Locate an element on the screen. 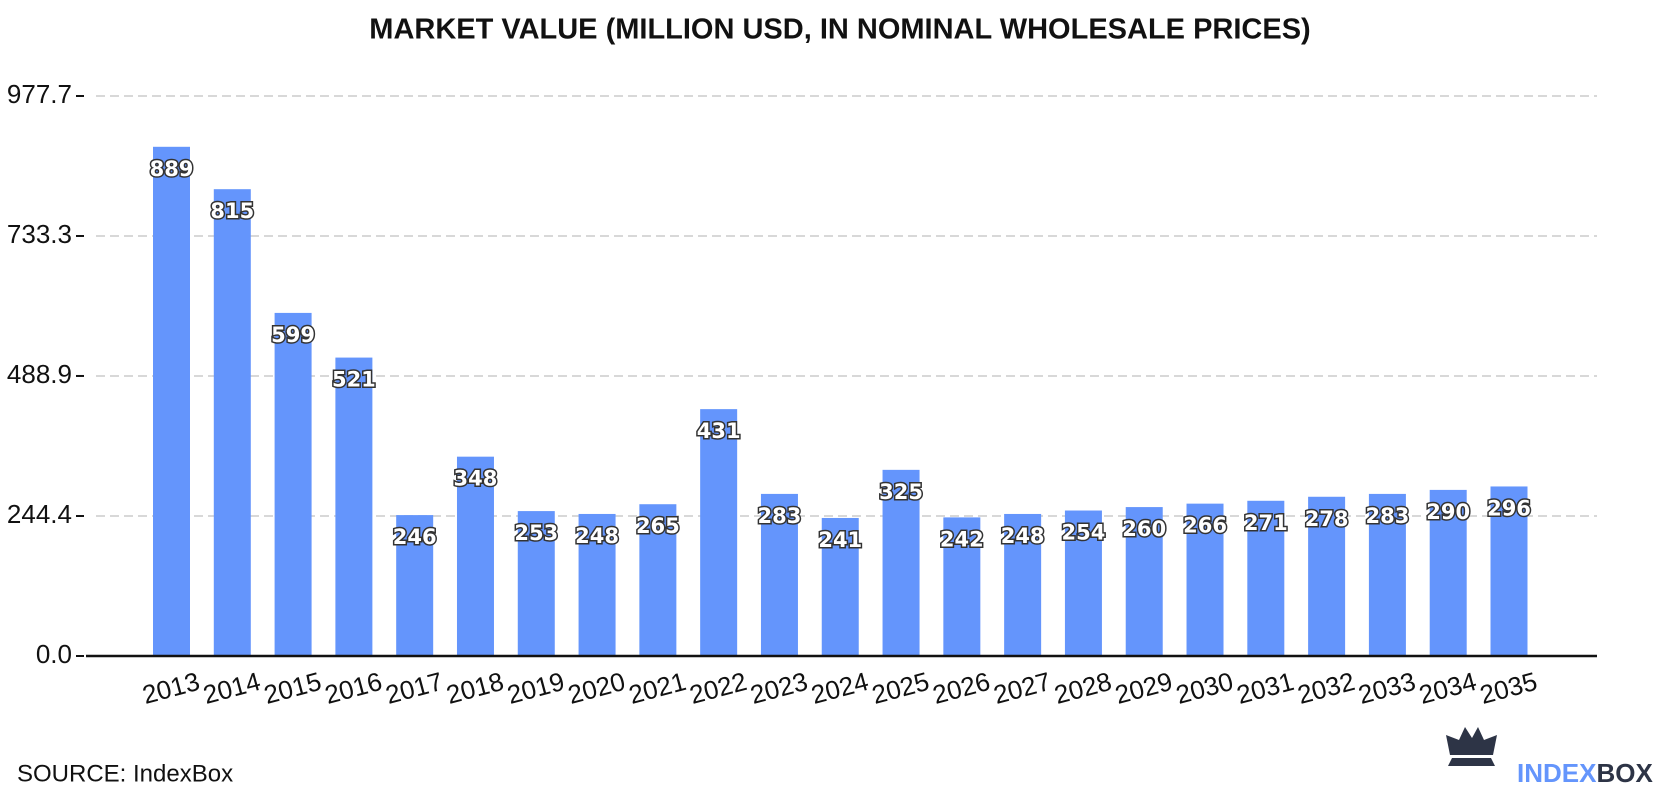 This screenshot has width=1680, height=800. value-label: 815 is located at coordinates (232, 211).